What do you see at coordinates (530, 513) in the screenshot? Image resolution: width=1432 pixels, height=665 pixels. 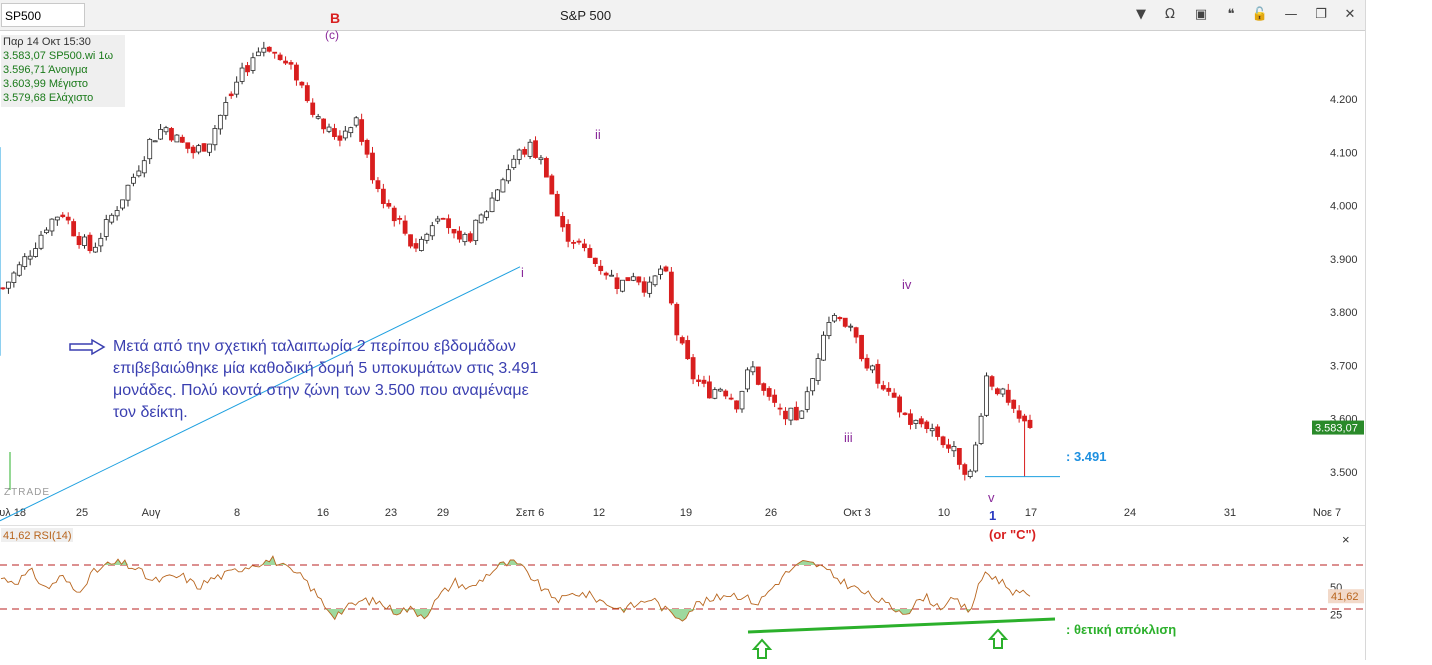 I see `time-tick-label: Σεπ 6` at bounding box center [530, 513].